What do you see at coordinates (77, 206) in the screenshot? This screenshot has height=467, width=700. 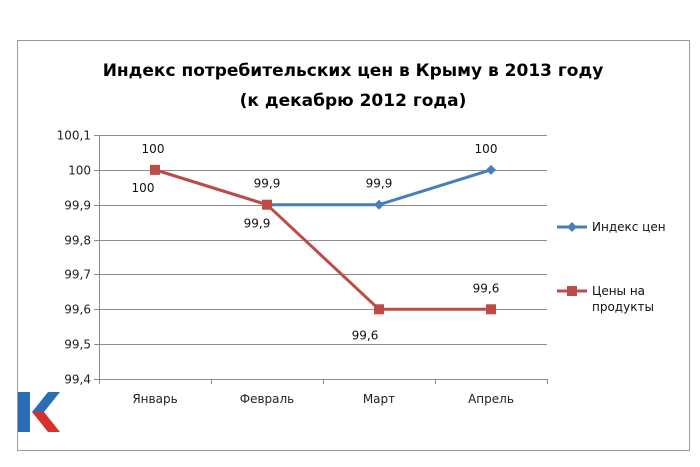 I see `y-tick-label: 99,9` at bounding box center [77, 206].